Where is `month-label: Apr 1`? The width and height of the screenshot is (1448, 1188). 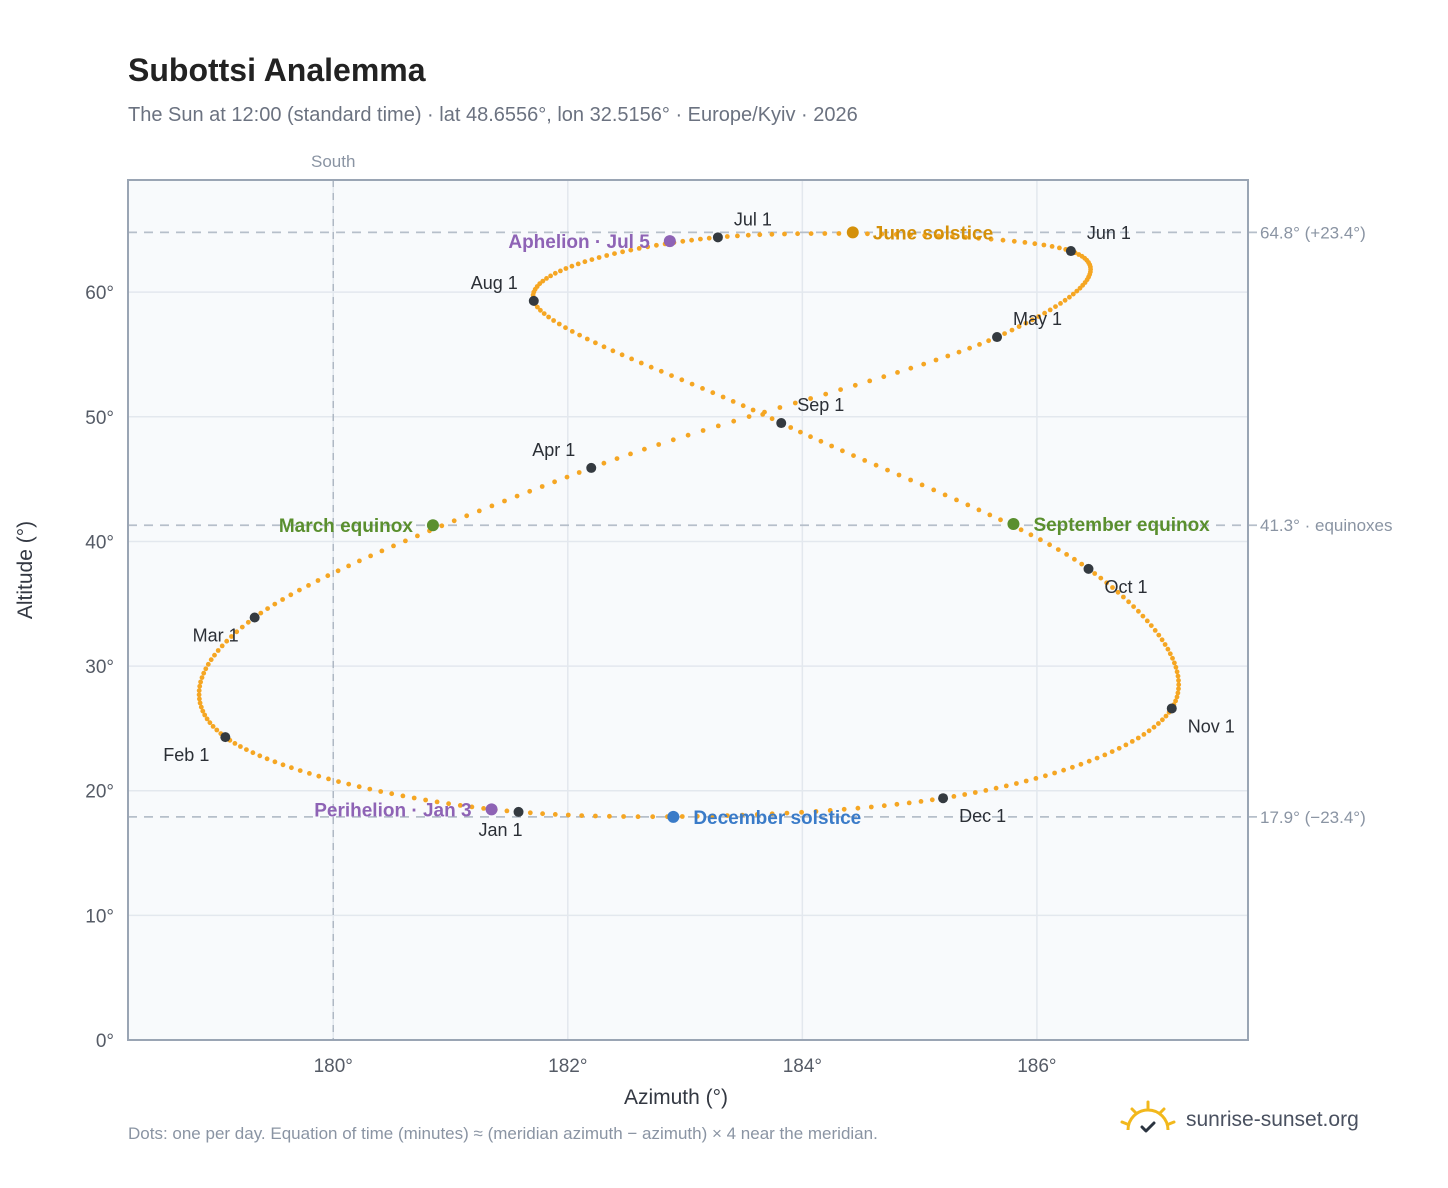
month-label: Apr 1 is located at coordinates (553, 450).